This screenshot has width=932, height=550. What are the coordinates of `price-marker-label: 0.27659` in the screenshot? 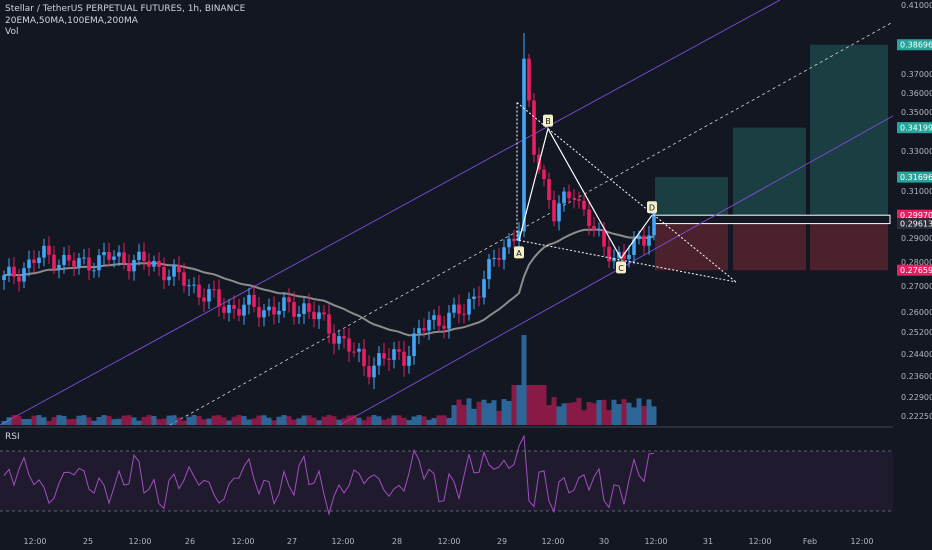 It's located at (916, 270).